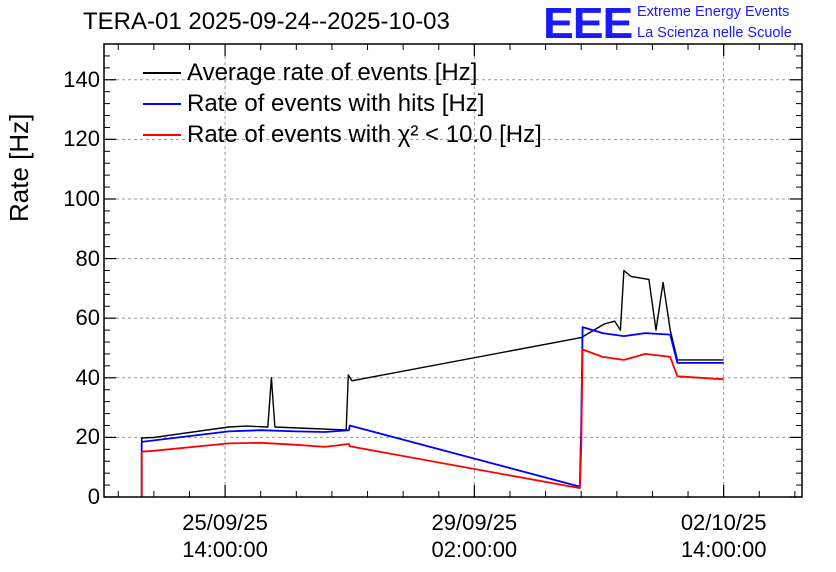 This screenshot has width=836, height=572. I want to click on eee-logo: EEE, so click(588, 24).